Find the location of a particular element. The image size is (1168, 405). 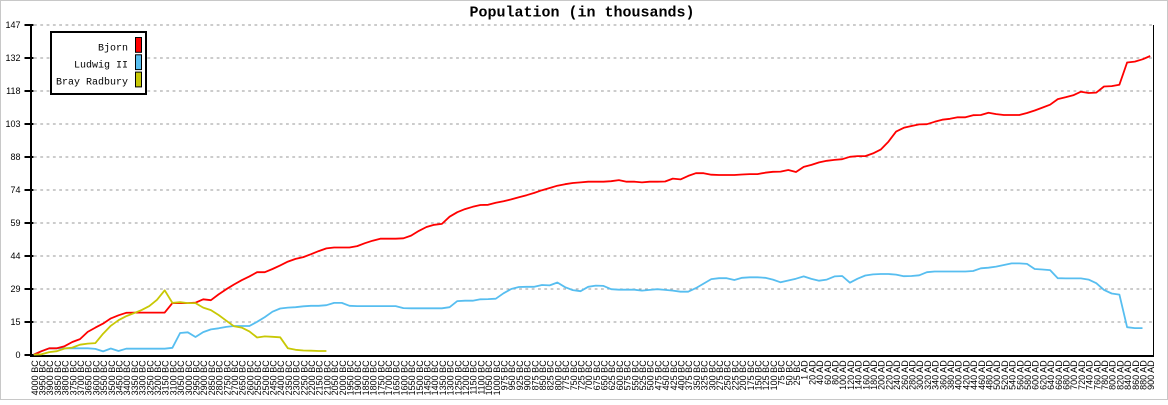

svg-text: 780 AD is located at coordinates (1105, 375).